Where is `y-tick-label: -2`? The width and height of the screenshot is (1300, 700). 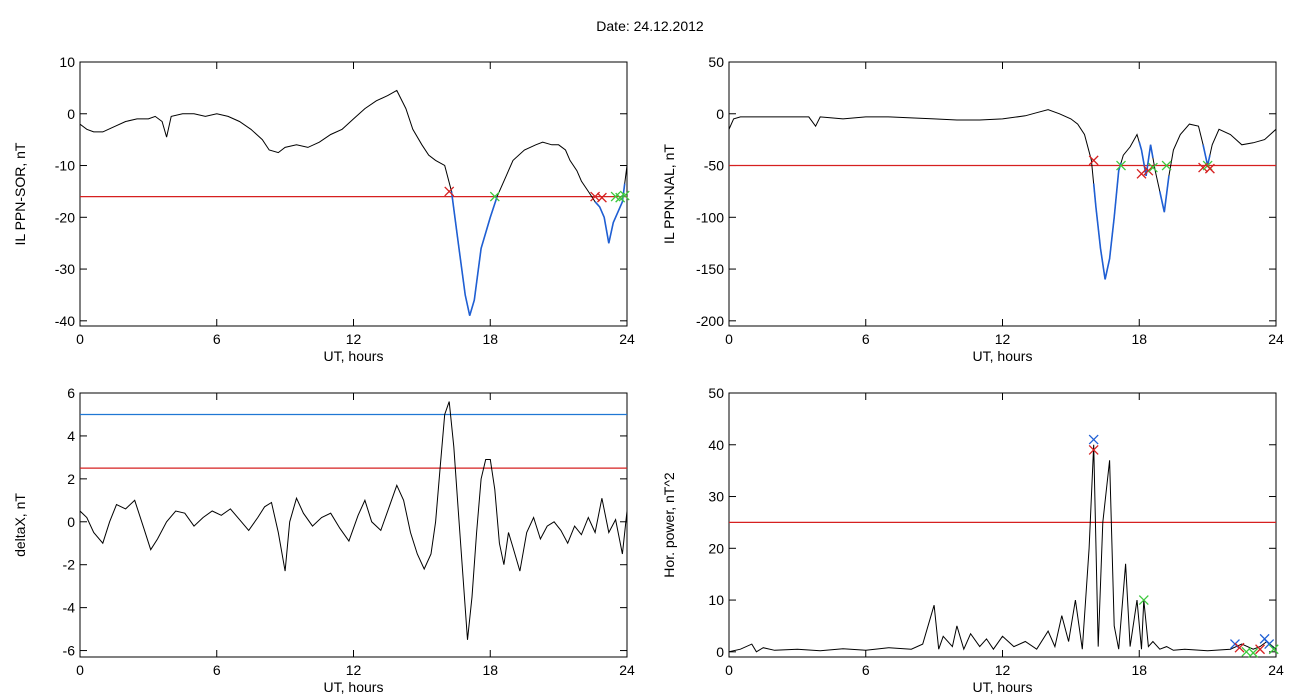 y-tick-label: -2 is located at coordinates (69, 565).